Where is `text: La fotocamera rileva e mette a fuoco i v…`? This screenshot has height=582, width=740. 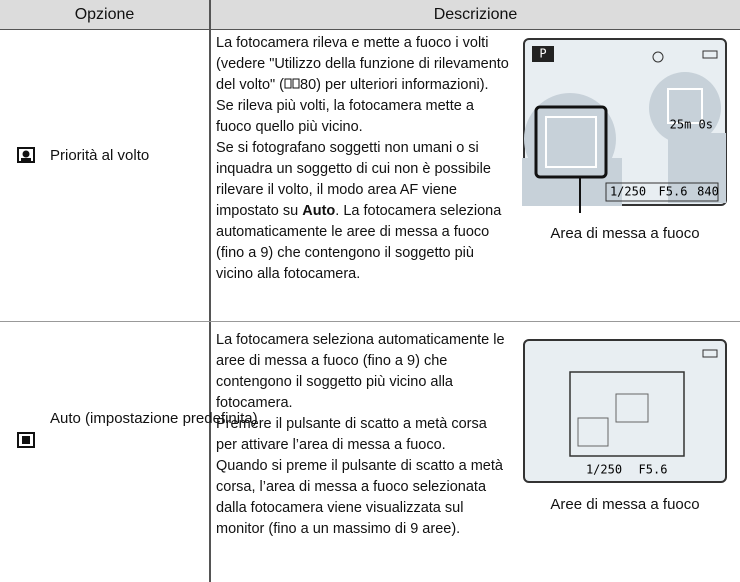
text: La fotocamera rileva e mette a fuoco i v… is located at coordinates (362, 64).